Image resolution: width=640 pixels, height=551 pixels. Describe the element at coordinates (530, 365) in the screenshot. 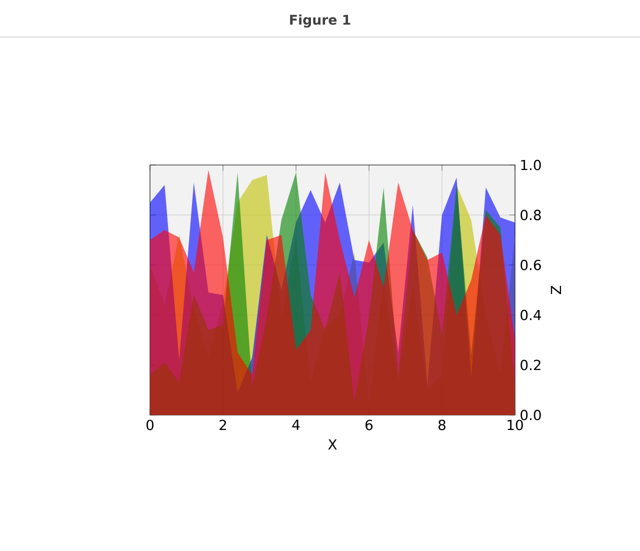

I see `y-tick-label: 0.2` at that location.